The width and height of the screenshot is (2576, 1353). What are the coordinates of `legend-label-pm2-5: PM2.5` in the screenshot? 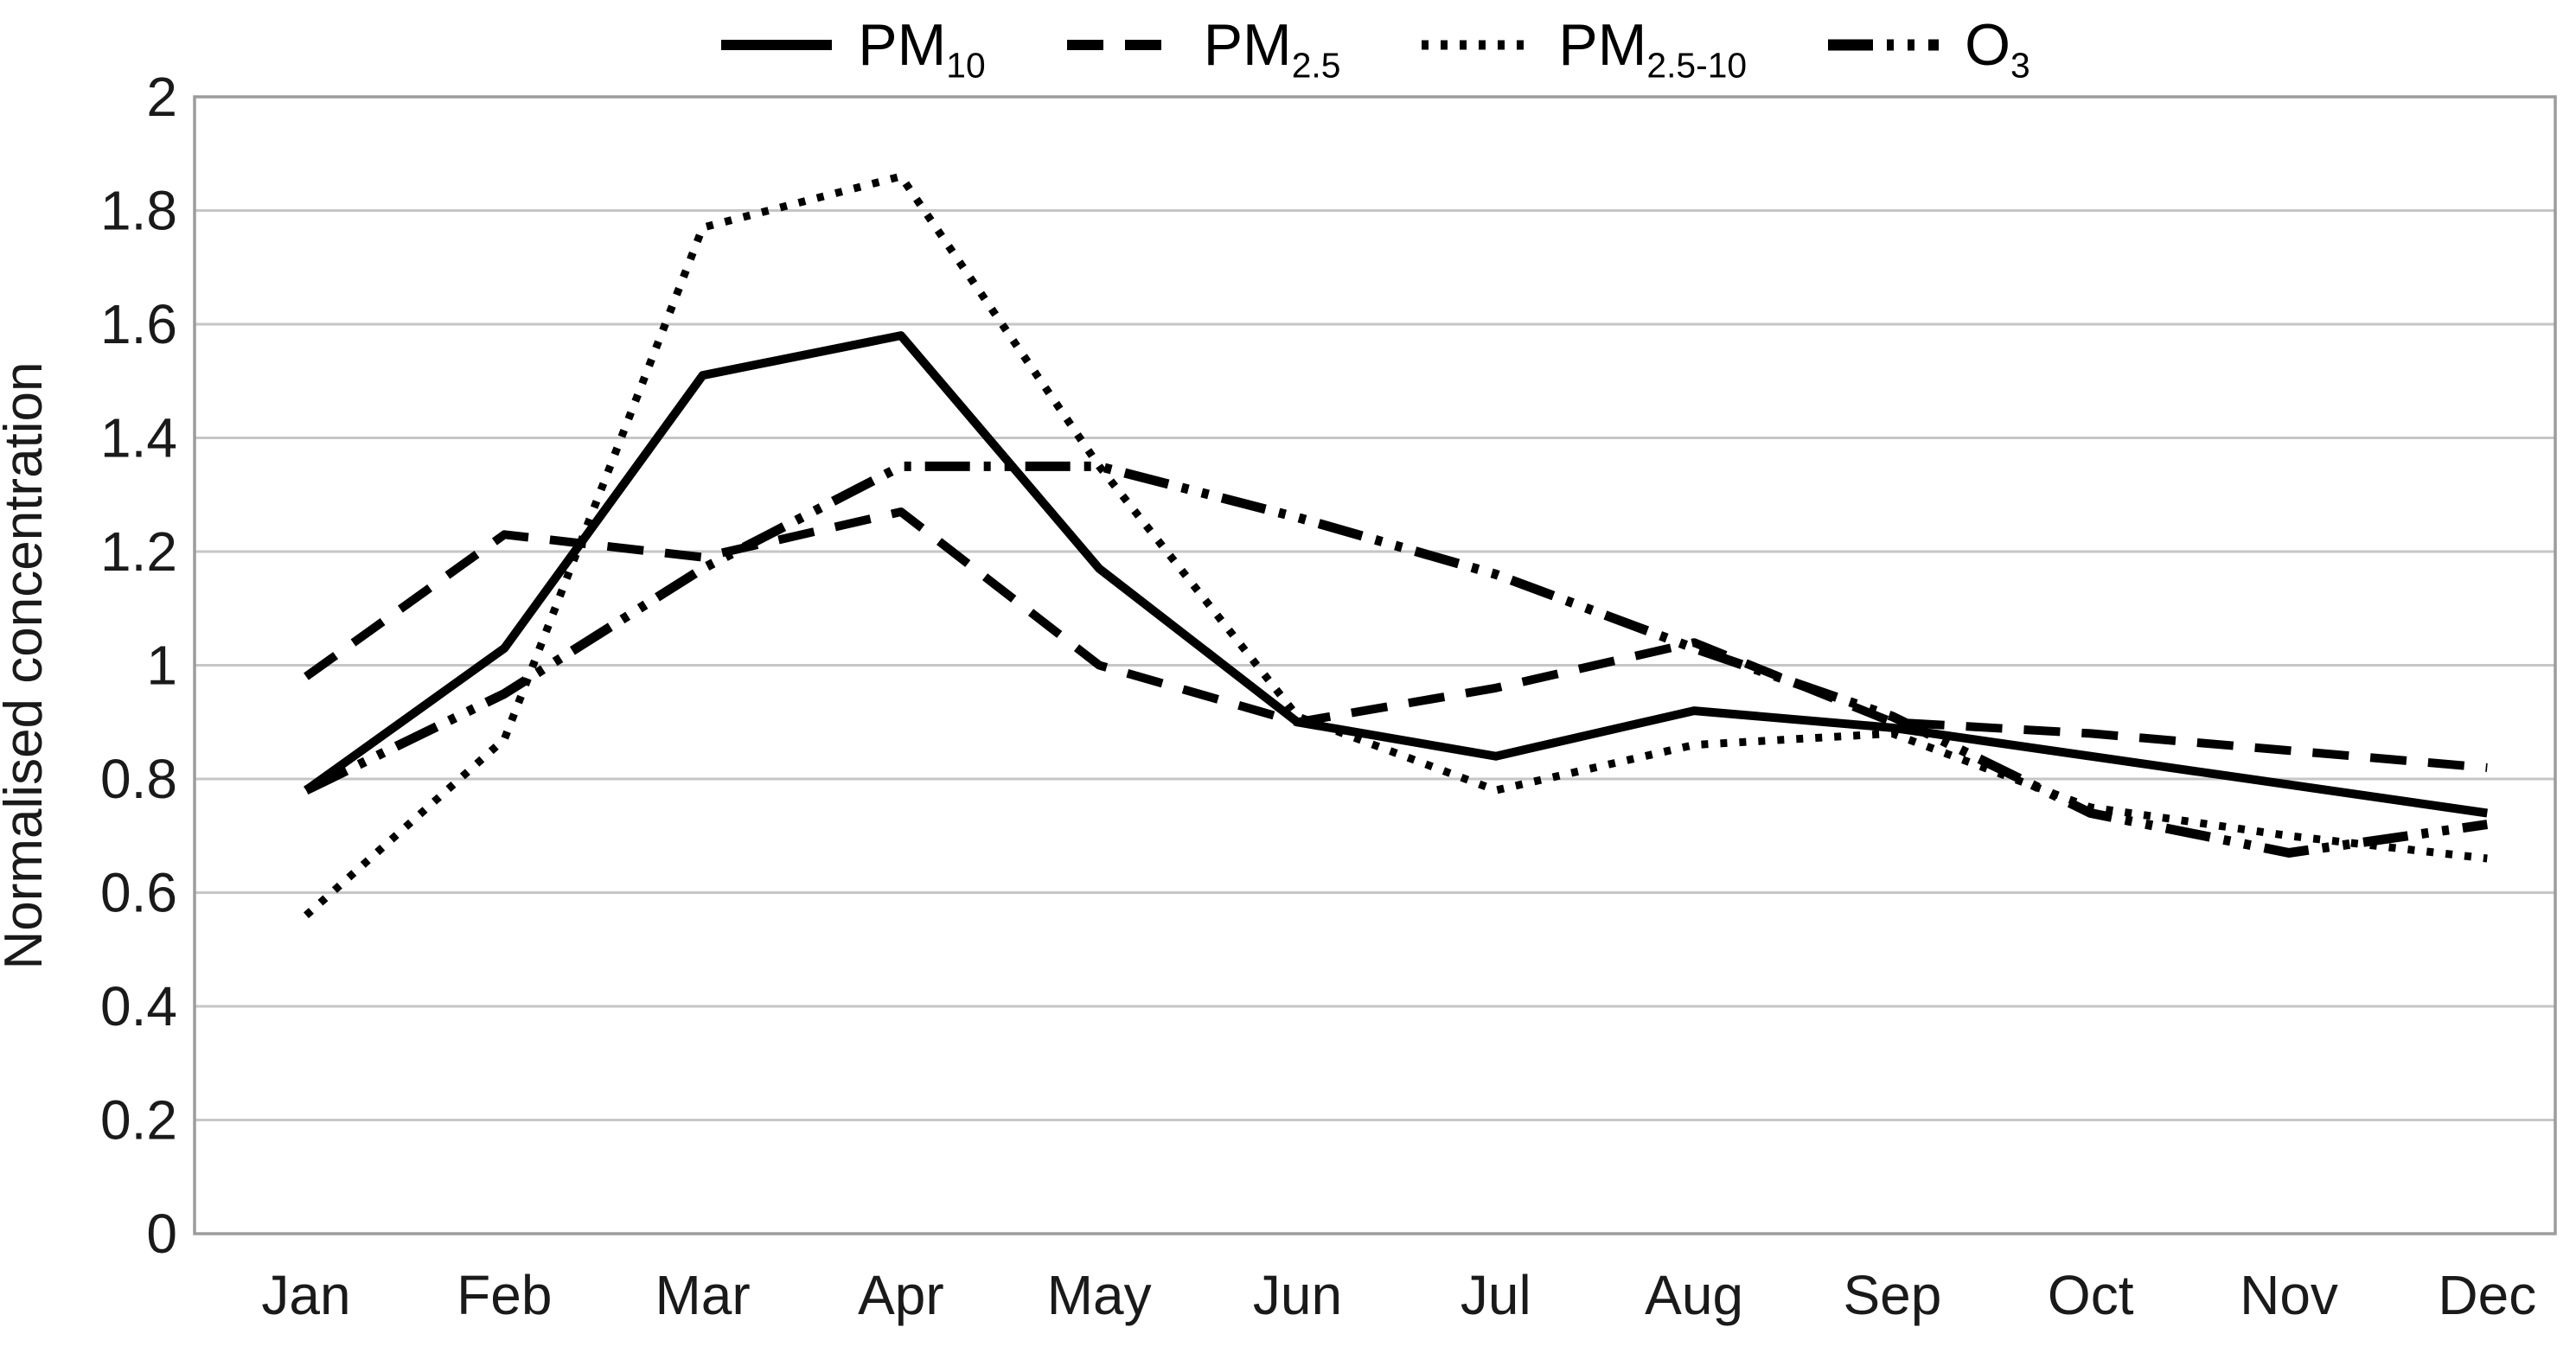 It's located at (1272, 49).